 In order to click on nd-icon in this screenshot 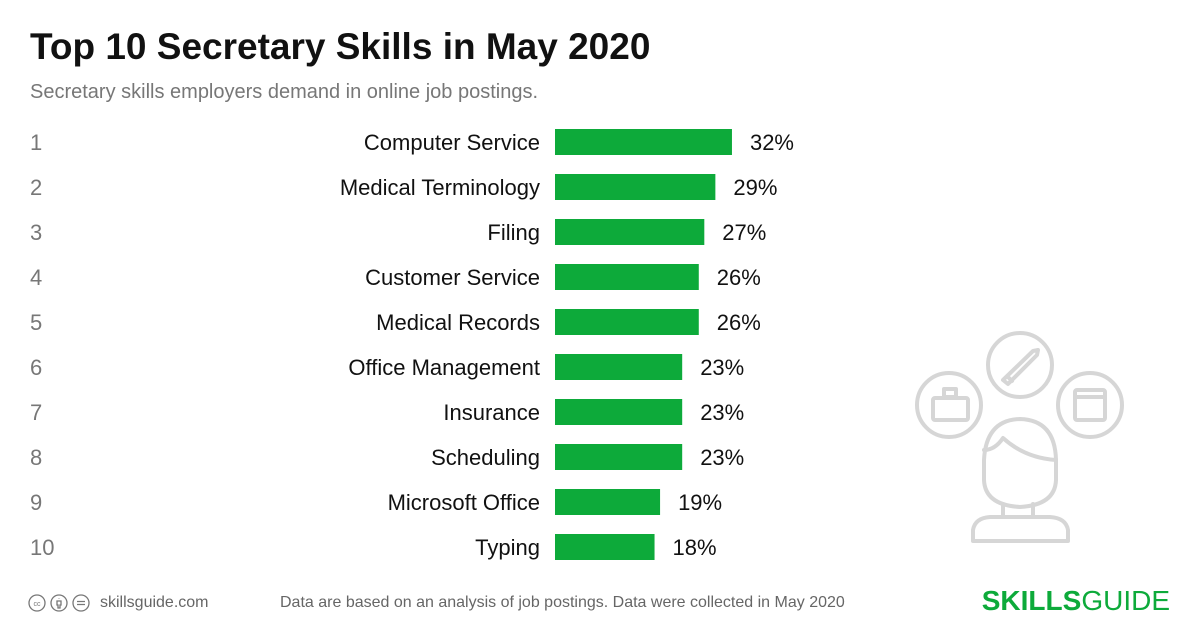, I will do `click(81, 603)`.